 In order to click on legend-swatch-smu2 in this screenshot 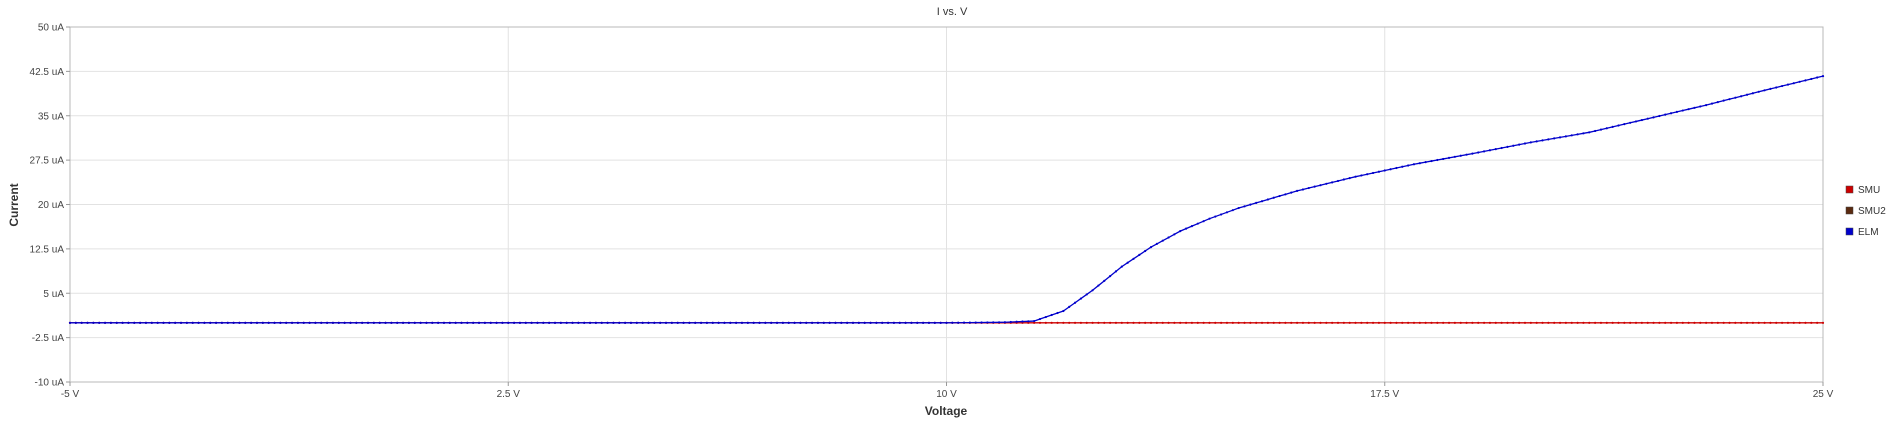, I will do `click(1849, 210)`.